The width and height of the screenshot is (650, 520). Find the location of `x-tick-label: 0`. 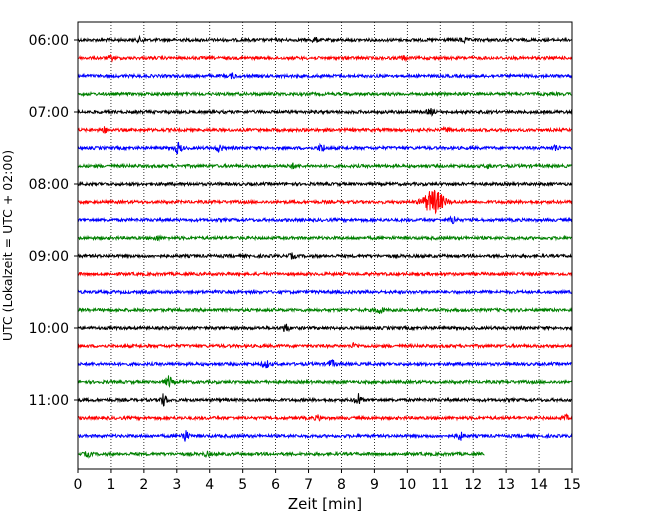

x-tick-label: 0 is located at coordinates (78, 485).